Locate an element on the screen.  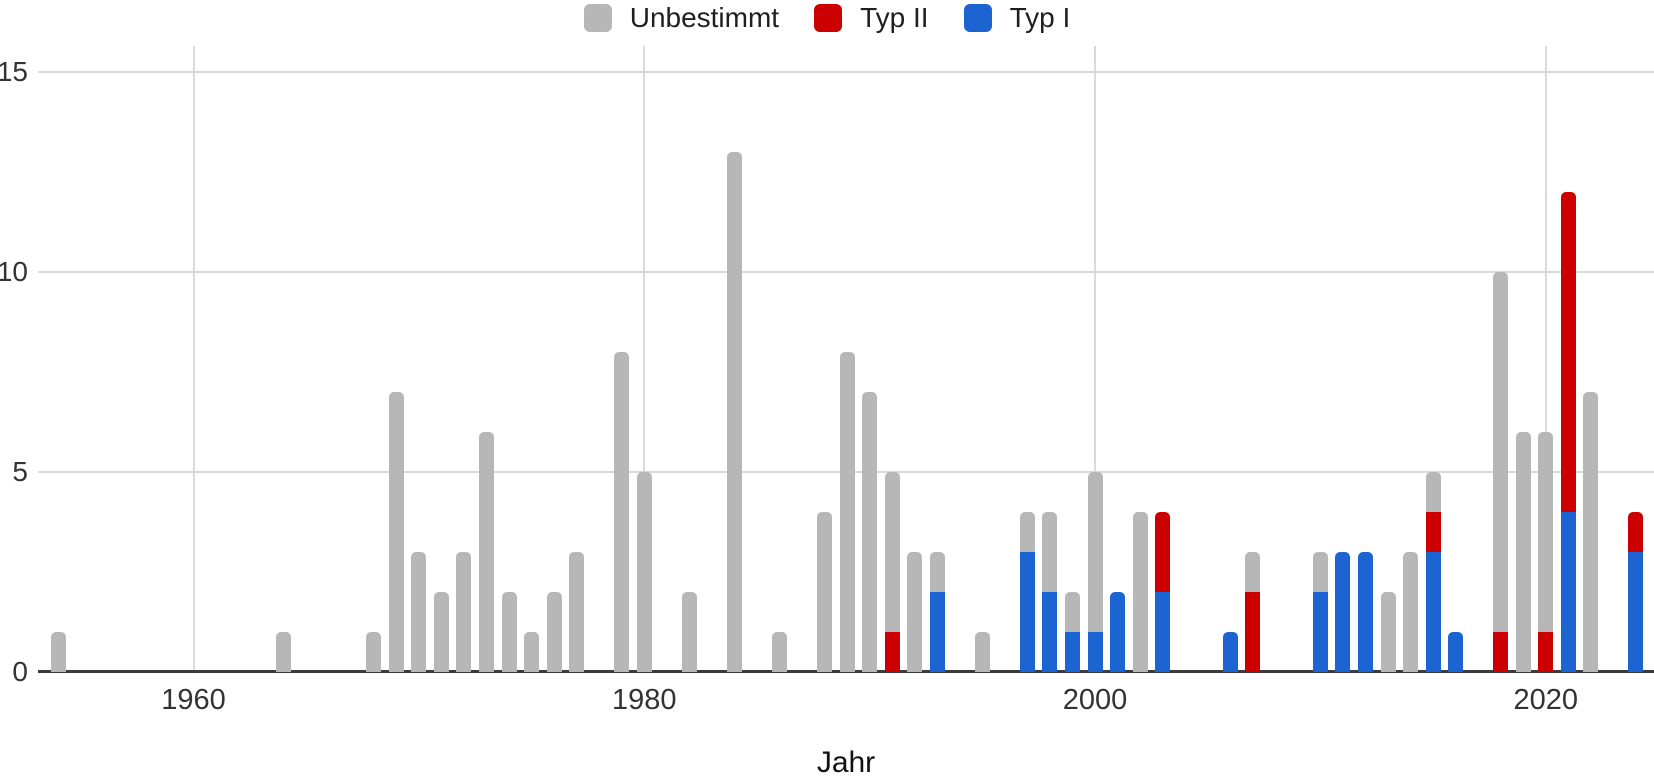
bar-2015 is located at coordinates (1433, 572).